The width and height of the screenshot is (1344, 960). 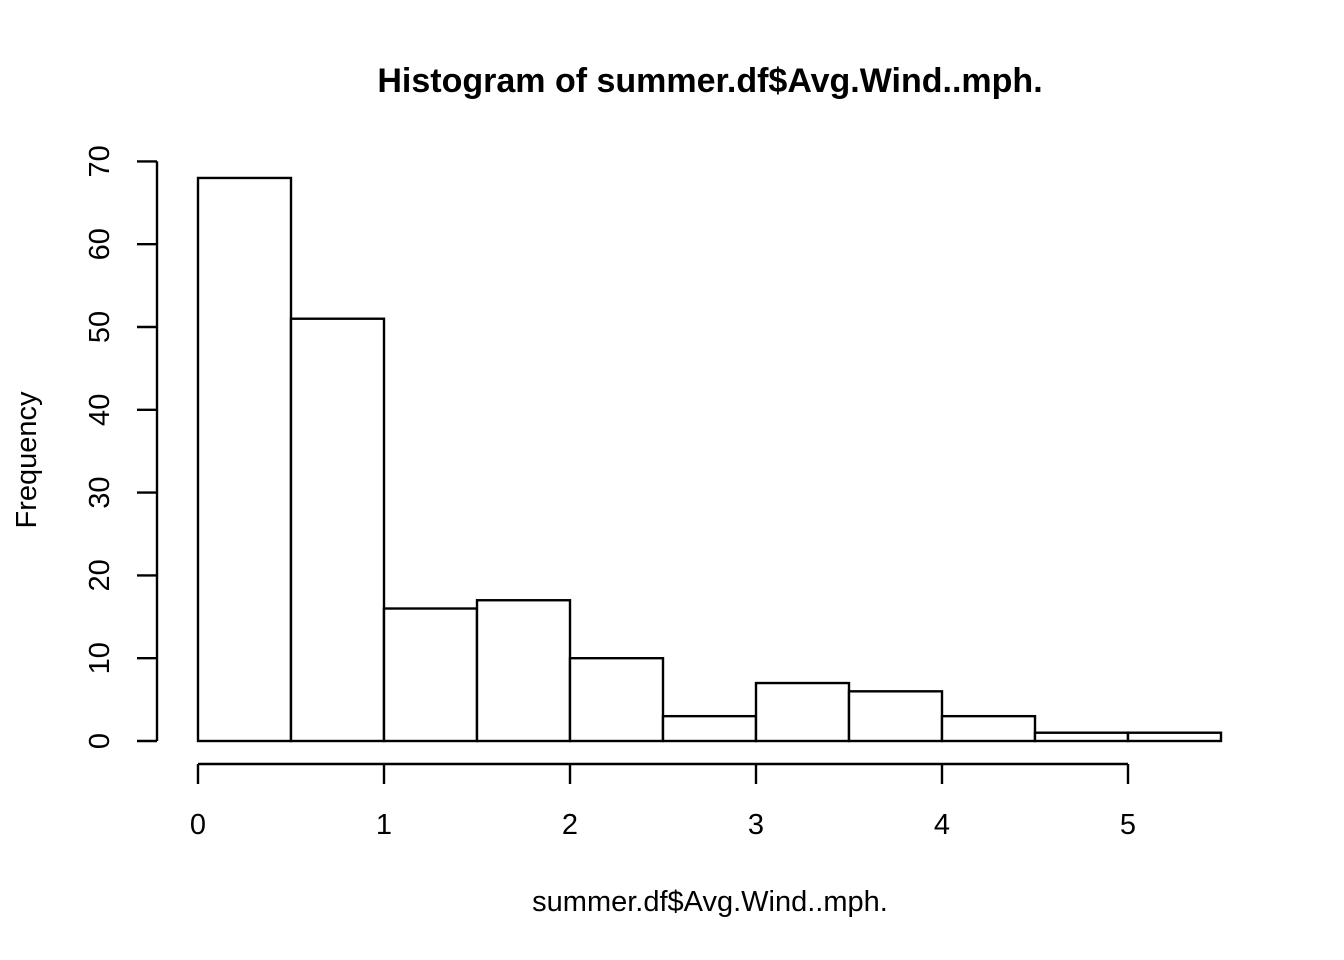 I want to click on y-tick-label: 0, so click(x=100, y=741).